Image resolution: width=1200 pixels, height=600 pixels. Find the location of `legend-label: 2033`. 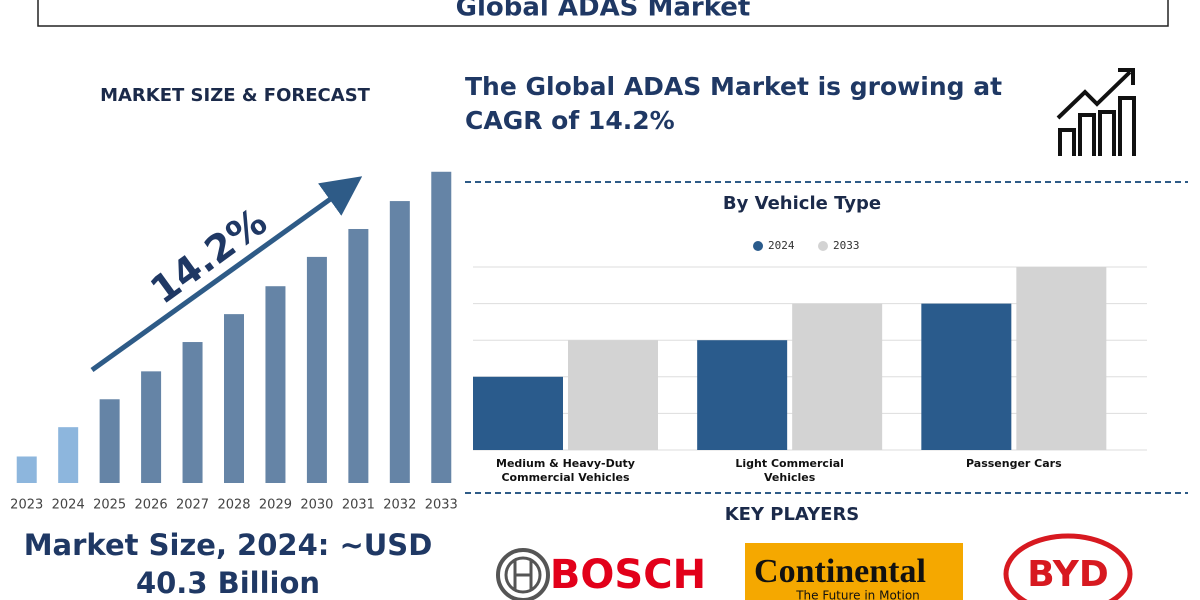

legend-label: 2033 is located at coordinates (846, 245).